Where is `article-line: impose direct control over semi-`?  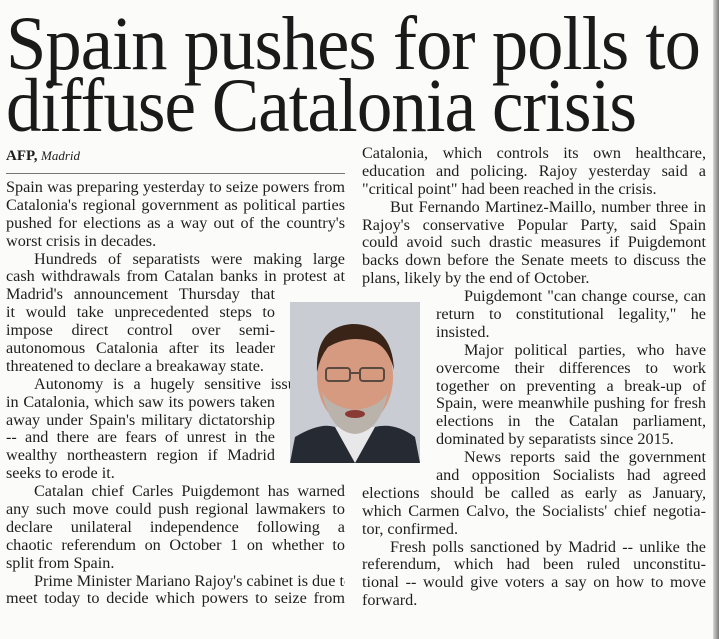
article-line: impose direct control over semi- is located at coordinates (140, 331).